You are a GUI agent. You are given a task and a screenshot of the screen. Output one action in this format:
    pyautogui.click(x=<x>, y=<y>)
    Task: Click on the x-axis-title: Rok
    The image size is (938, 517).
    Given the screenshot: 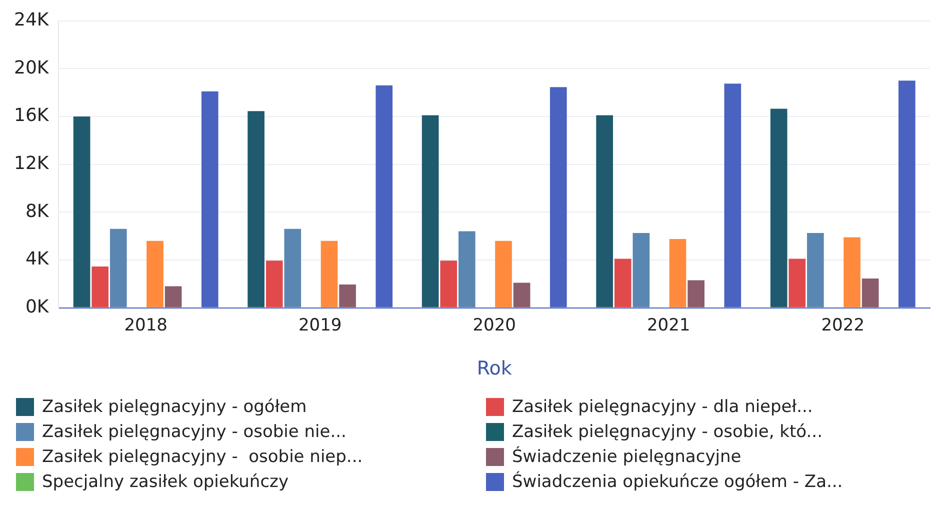 What is the action you would take?
    pyautogui.click(x=494, y=369)
    